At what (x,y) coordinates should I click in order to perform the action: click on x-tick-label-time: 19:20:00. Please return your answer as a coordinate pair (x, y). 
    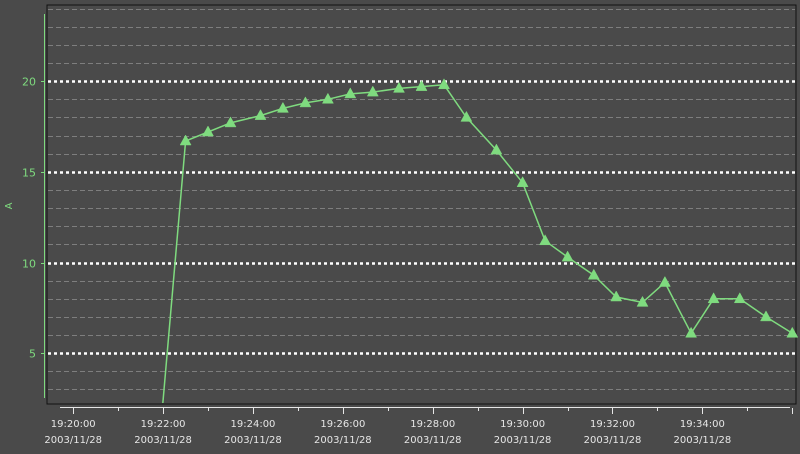
    Looking at the image, I should click on (73, 424).